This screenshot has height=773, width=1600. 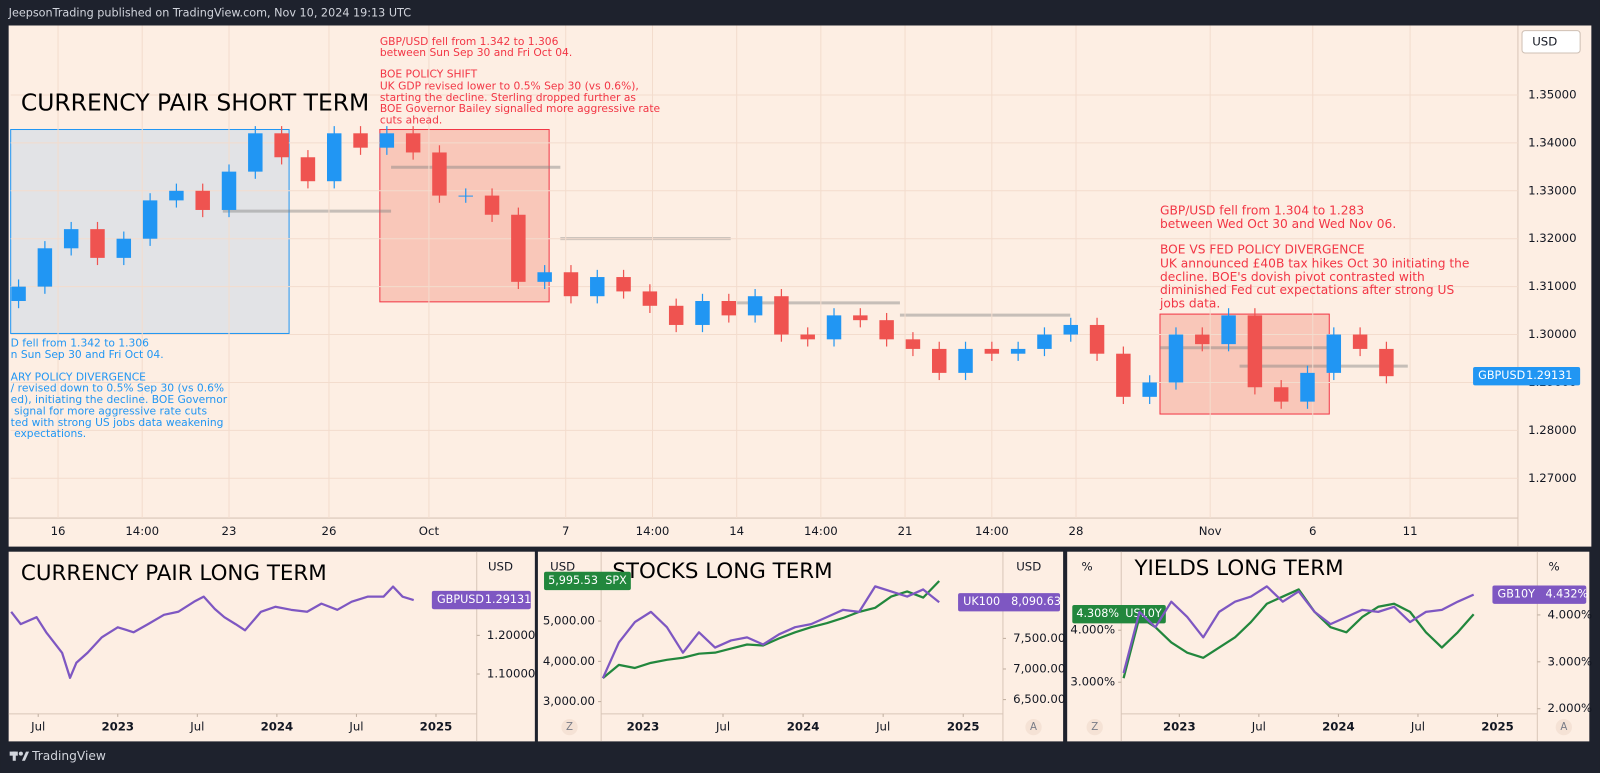 I want to click on price-tag: 4.308% US10Y, so click(x=1119, y=614).